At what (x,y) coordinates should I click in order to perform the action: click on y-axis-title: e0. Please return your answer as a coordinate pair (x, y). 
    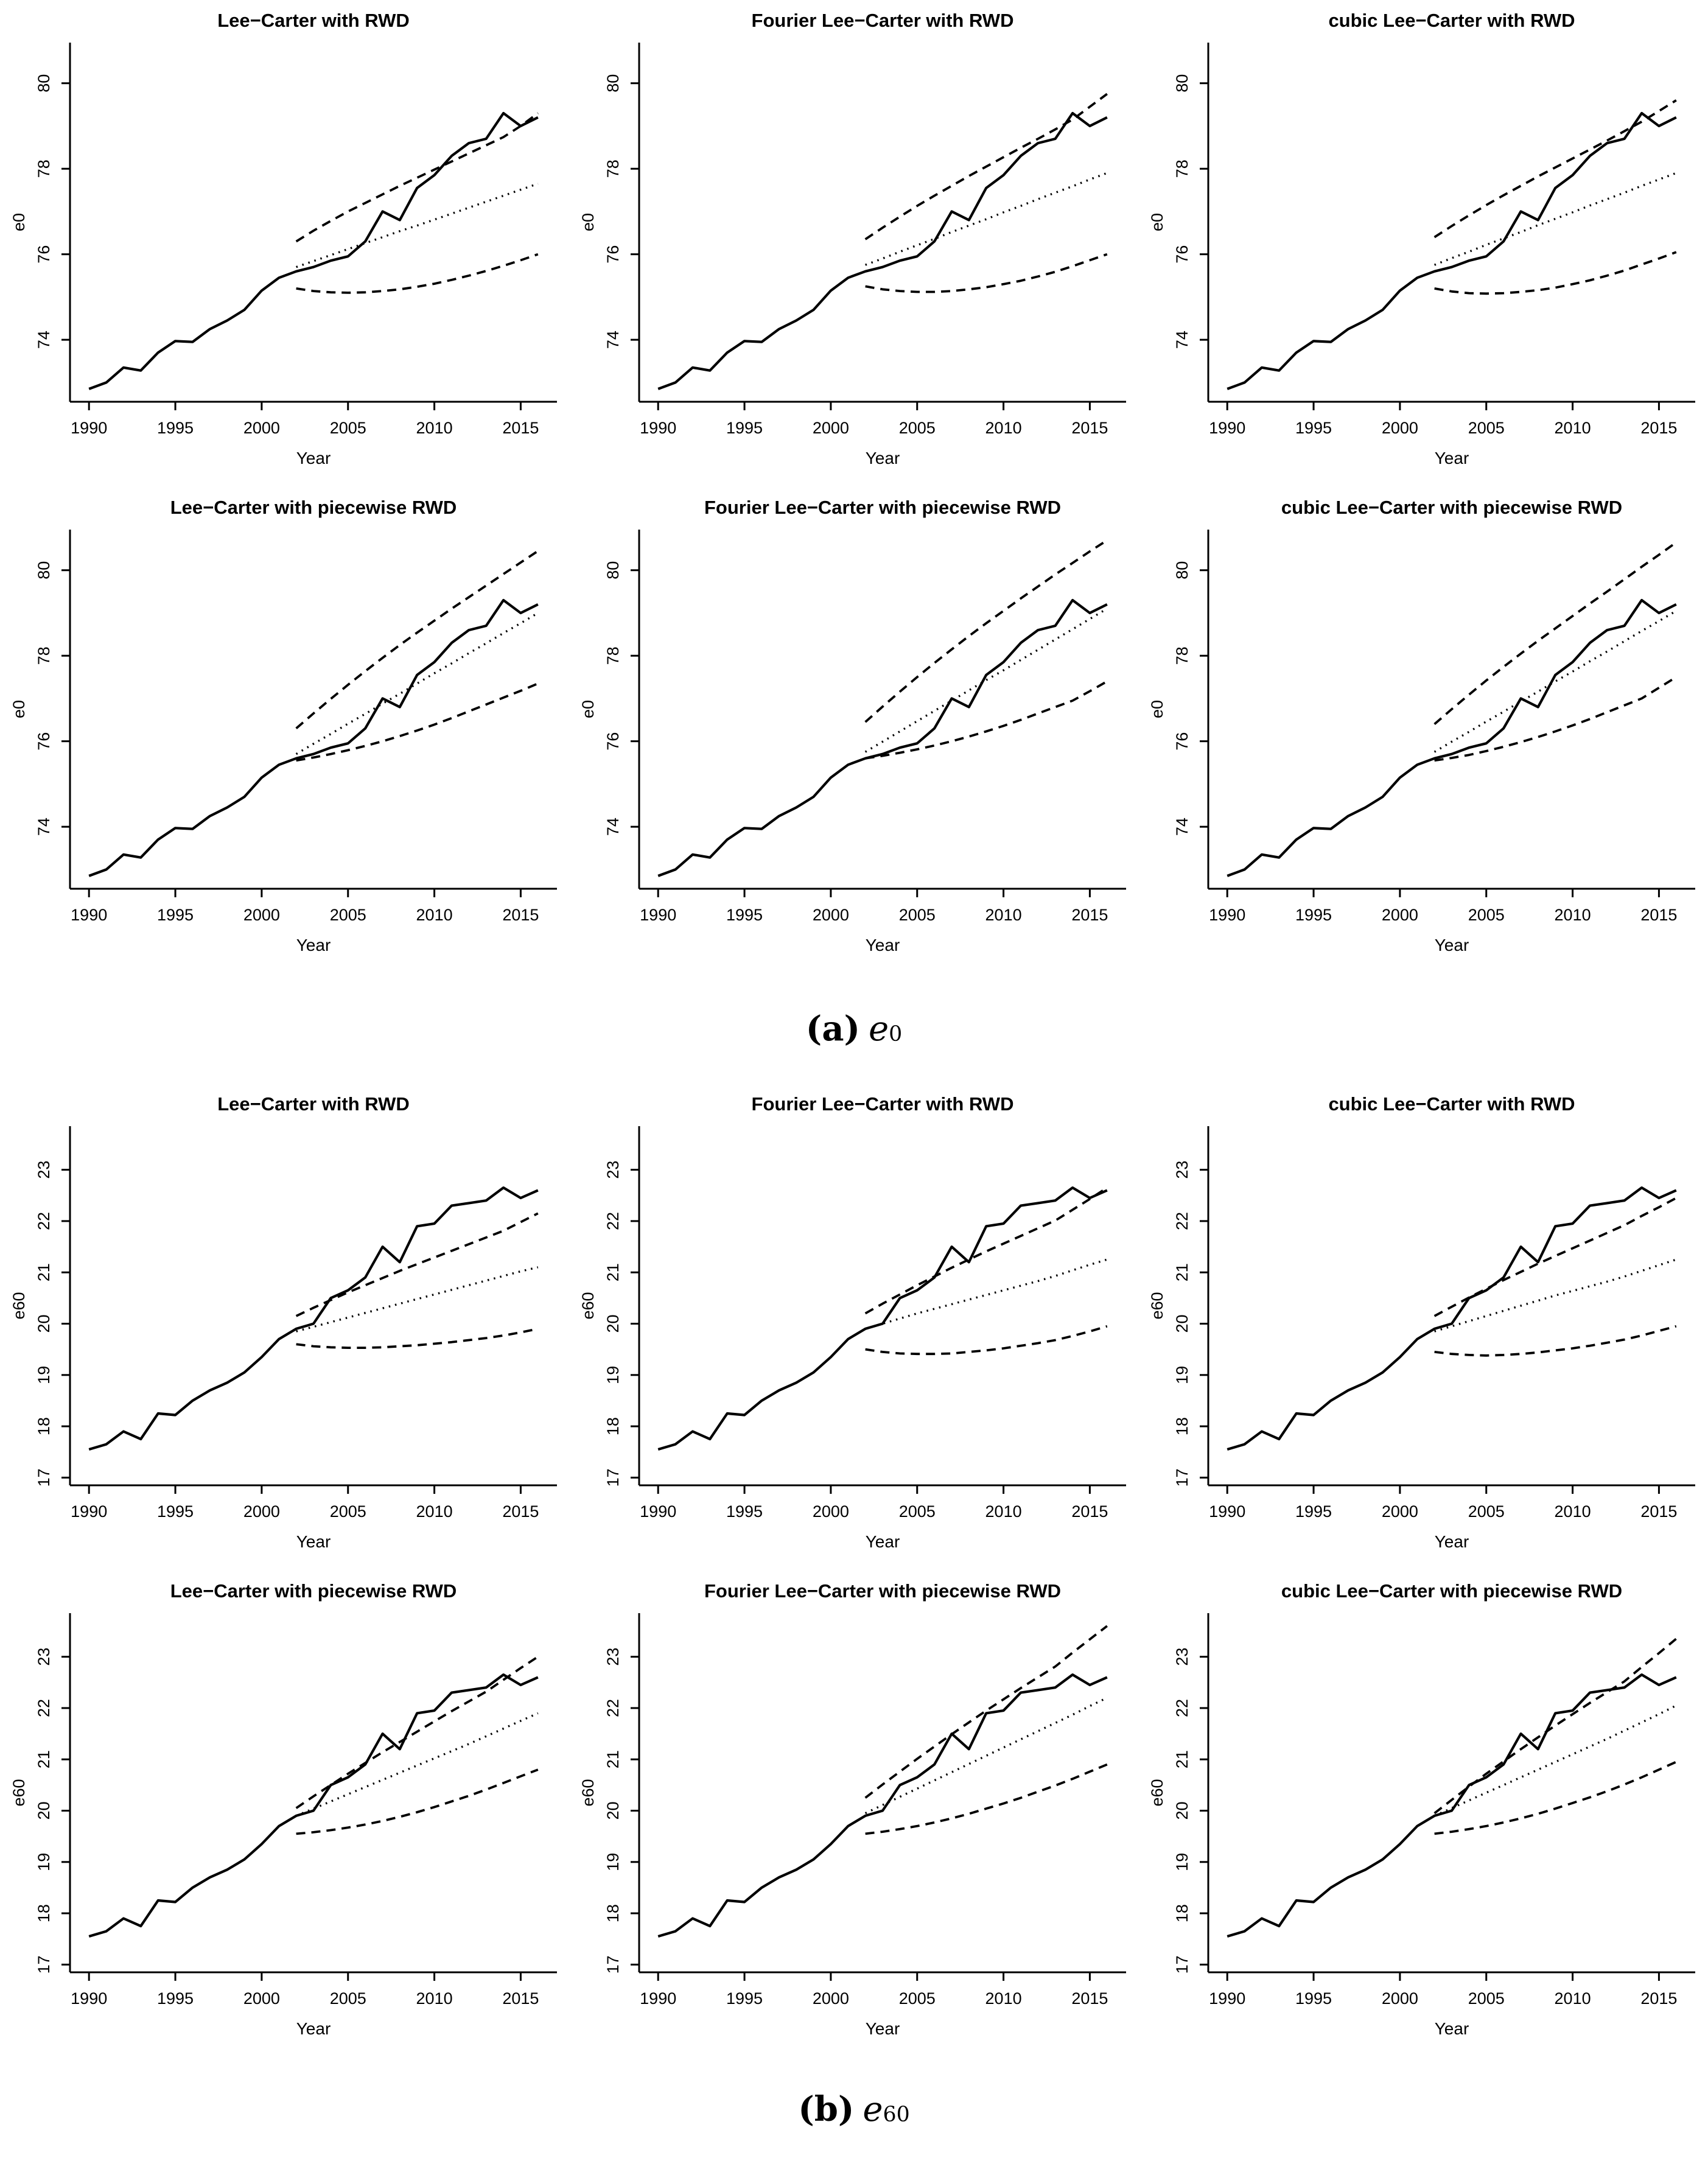
    Looking at the image, I should click on (588, 709).